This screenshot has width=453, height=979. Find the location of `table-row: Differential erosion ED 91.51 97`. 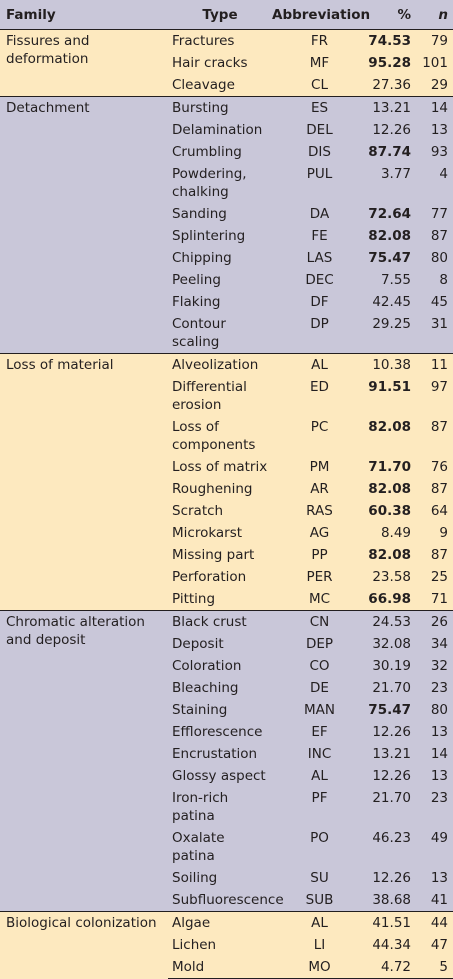

table-row: Differential erosion ED 91.51 97 is located at coordinates (226, 396).